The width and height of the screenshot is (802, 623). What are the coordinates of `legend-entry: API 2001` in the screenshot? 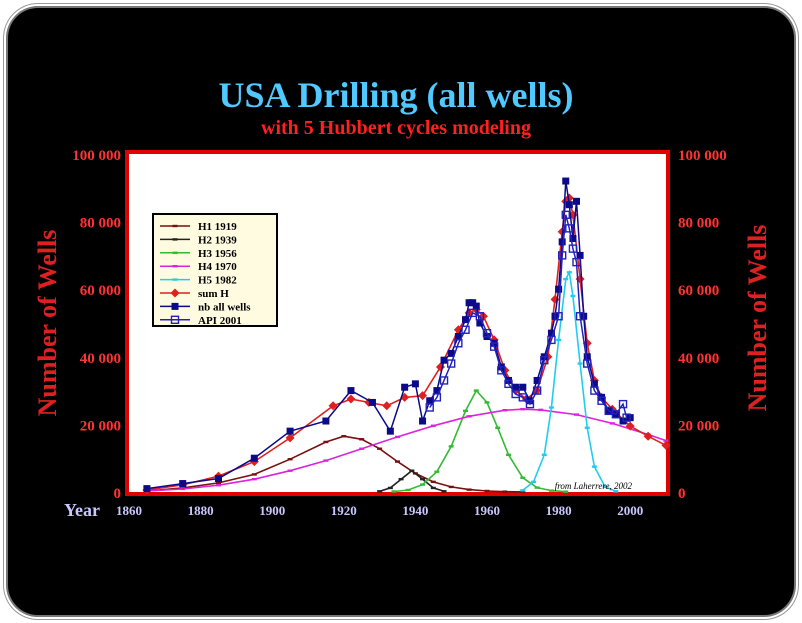 It's located at (201, 321).